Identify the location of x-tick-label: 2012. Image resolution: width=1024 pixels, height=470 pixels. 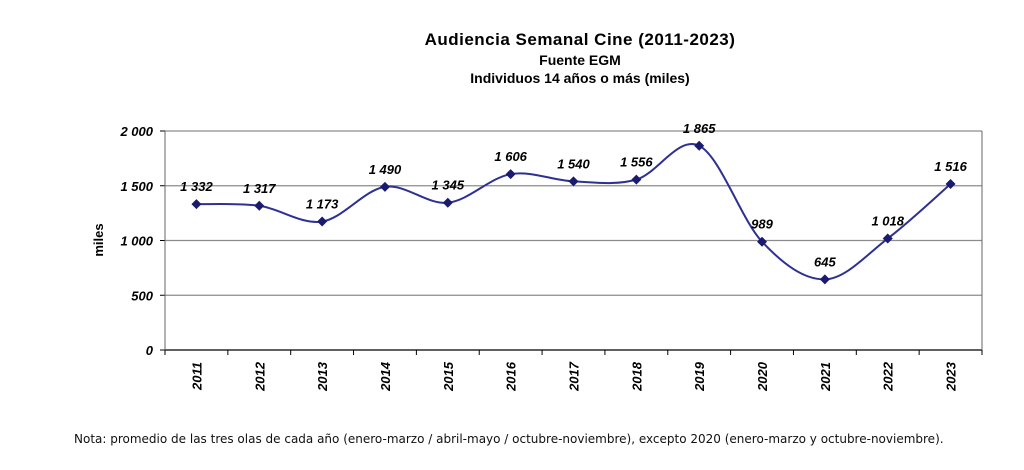
(259, 376).